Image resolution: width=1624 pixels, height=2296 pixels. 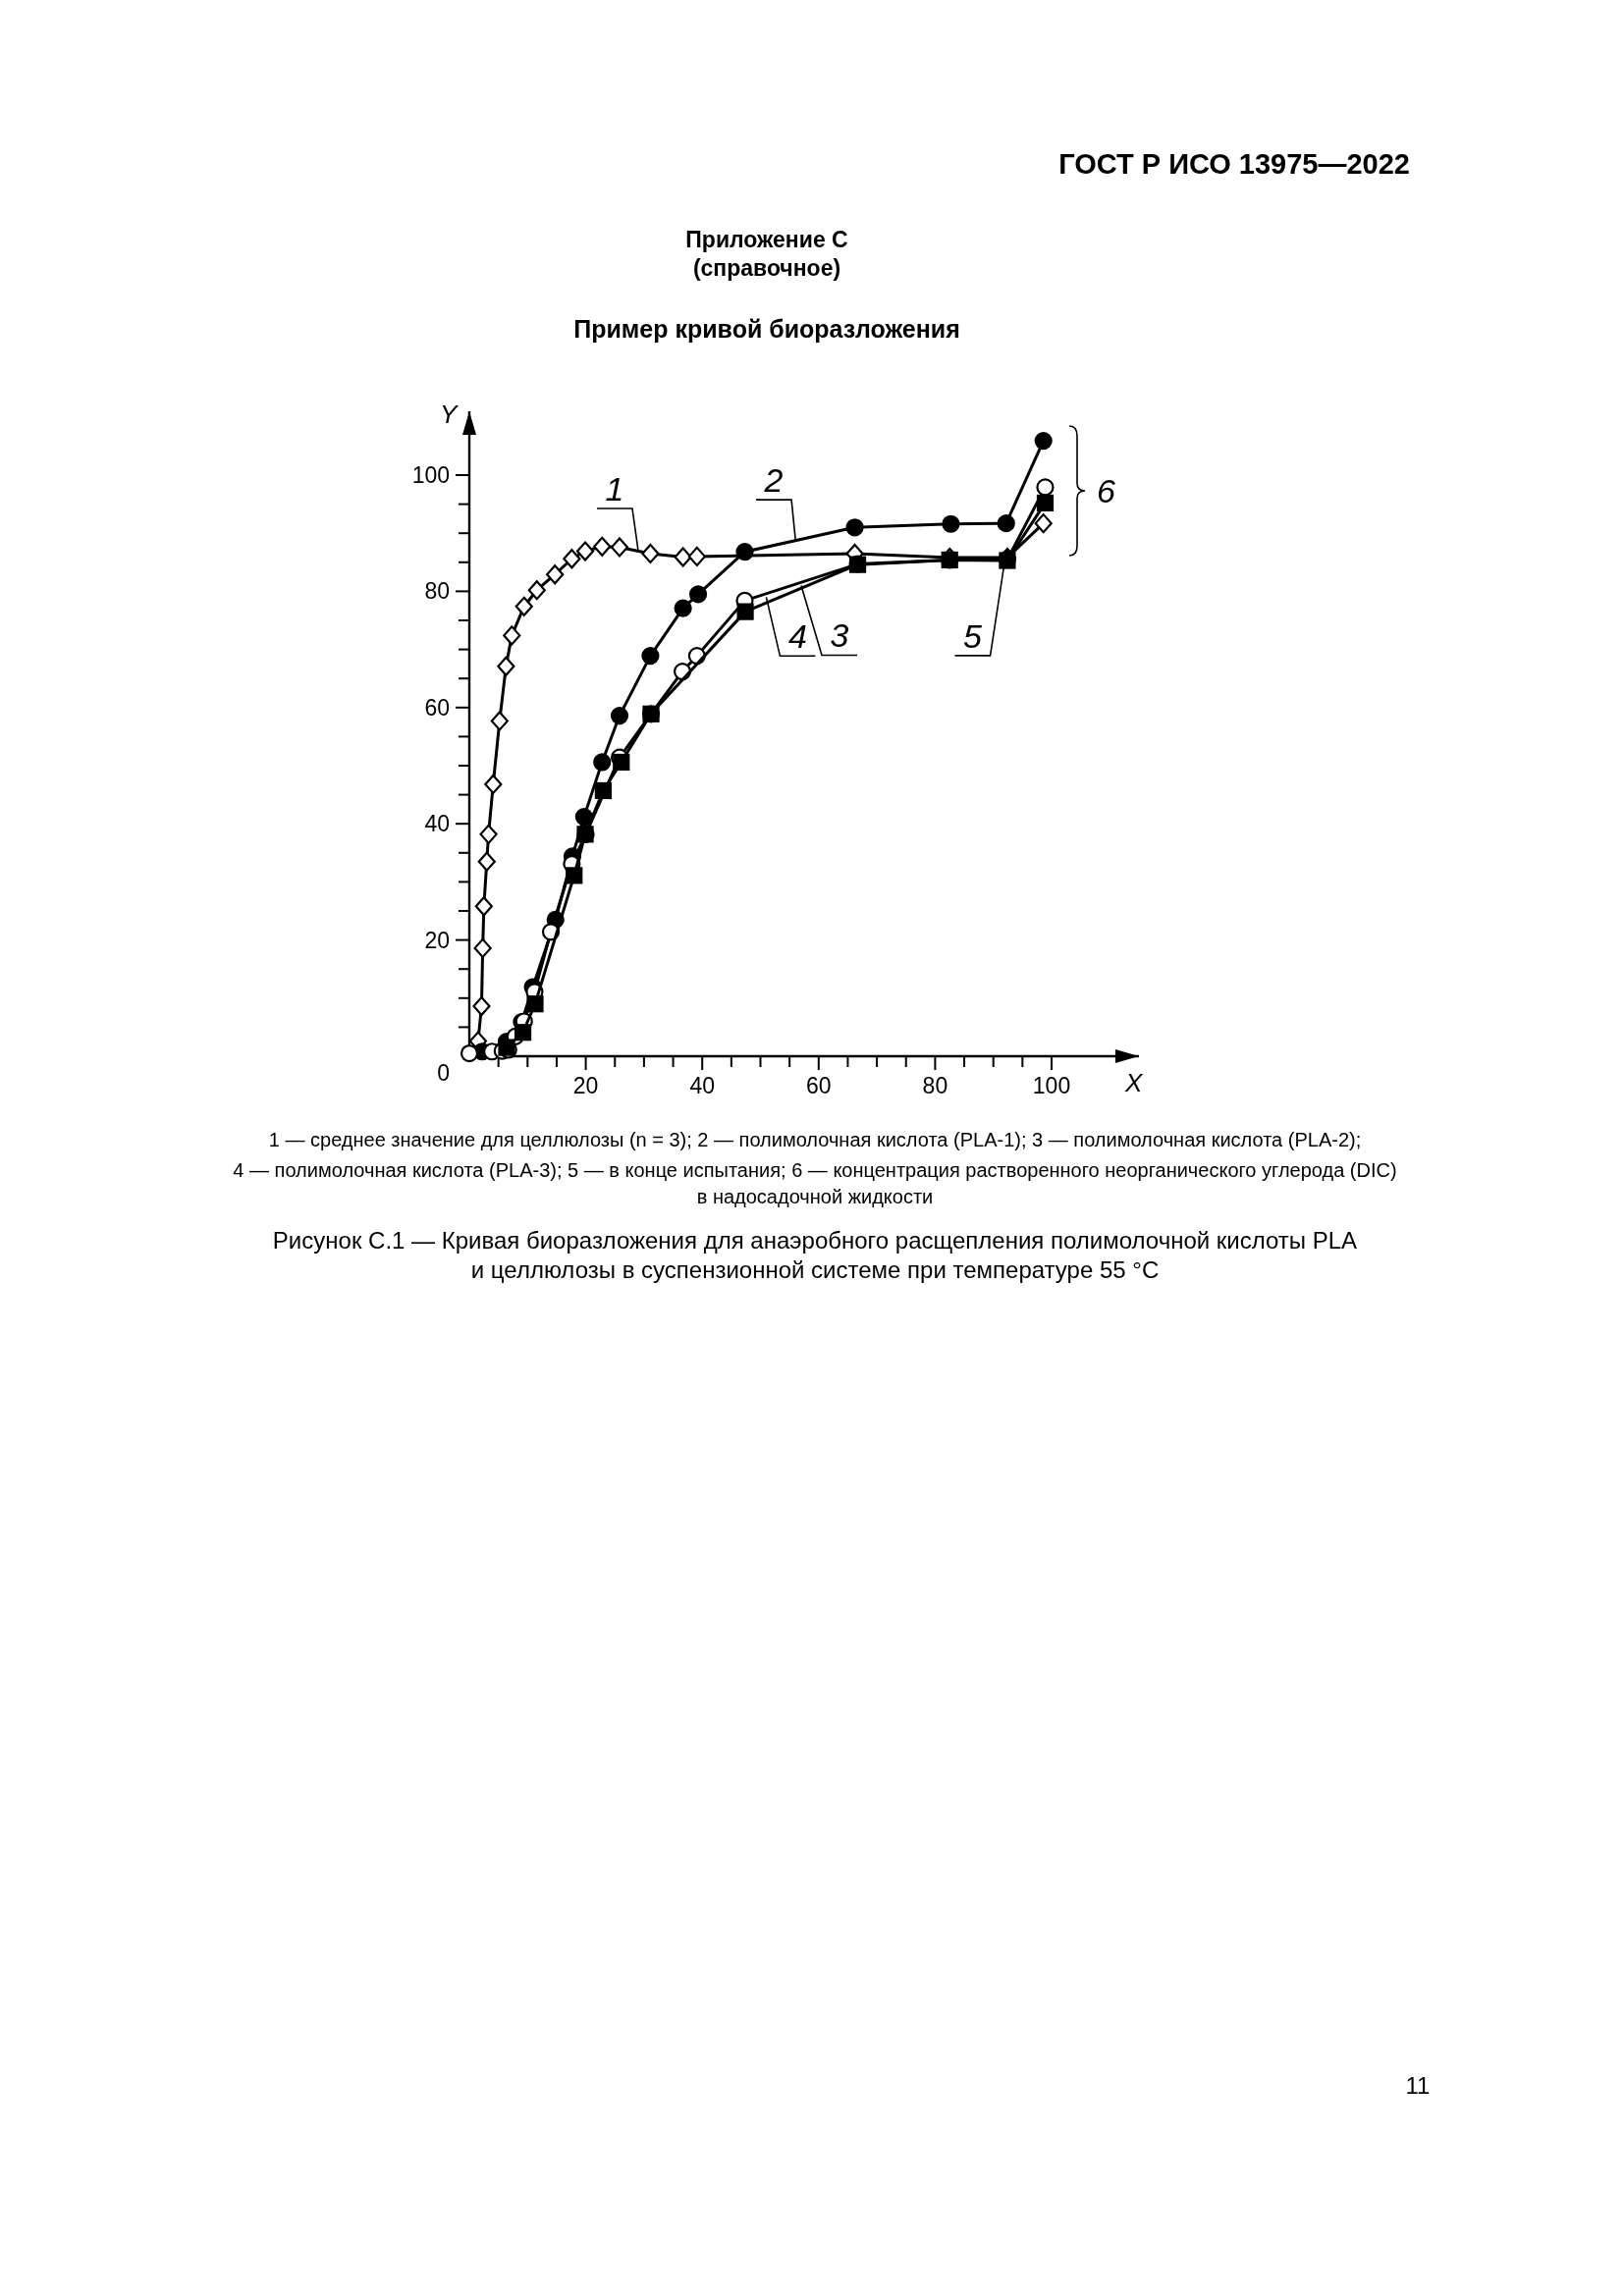 What do you see at coordinates (437, 940) in the screenshot?
I see `y-tick-label: 20` at bounding box center [437, 940].